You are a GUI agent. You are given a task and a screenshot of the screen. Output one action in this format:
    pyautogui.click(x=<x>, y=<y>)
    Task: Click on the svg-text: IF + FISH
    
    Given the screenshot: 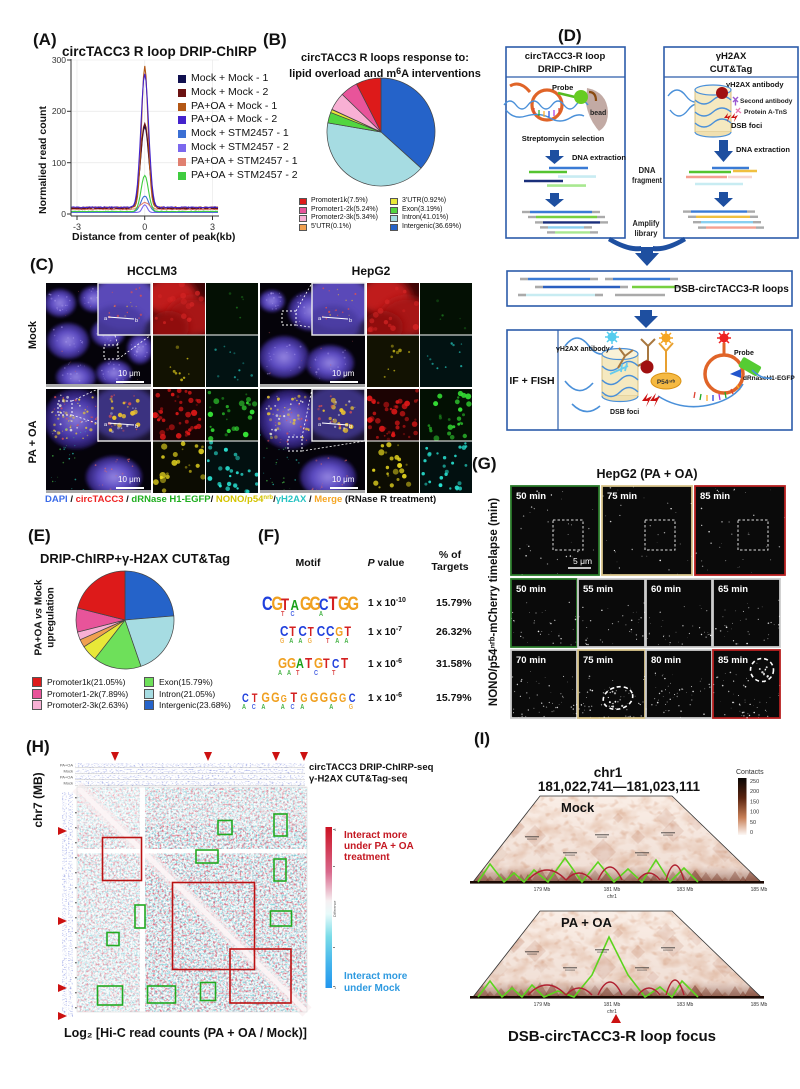 What is the action you would take?
    pyautogui.click(x=531, y=381)
    